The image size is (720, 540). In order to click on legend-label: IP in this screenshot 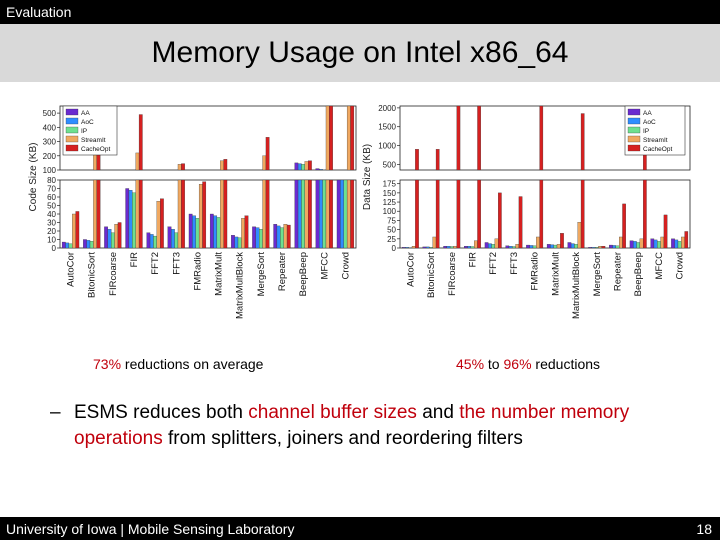, I will do `click(84, 131)`.